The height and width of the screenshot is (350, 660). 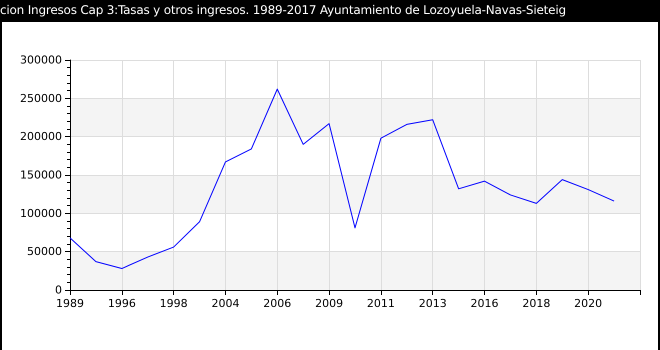 I want to click on x-tick-label: 1996, so click(x=122, y=303).